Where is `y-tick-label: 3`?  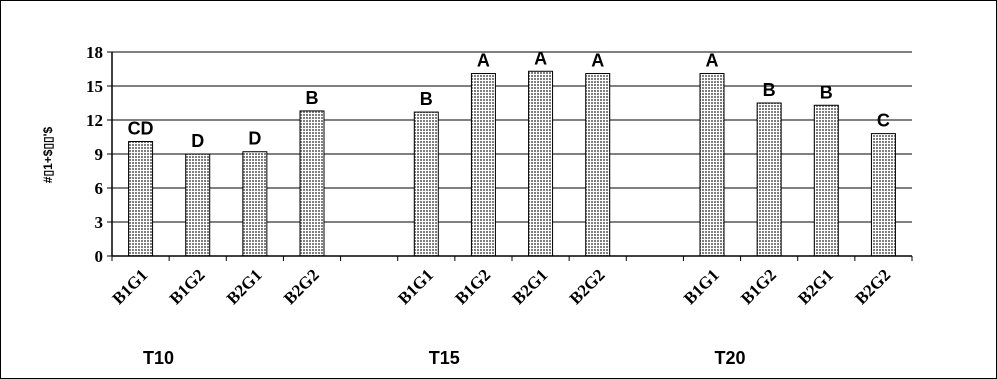
y-tick-label: 3 is located at coordinates (99, 222).